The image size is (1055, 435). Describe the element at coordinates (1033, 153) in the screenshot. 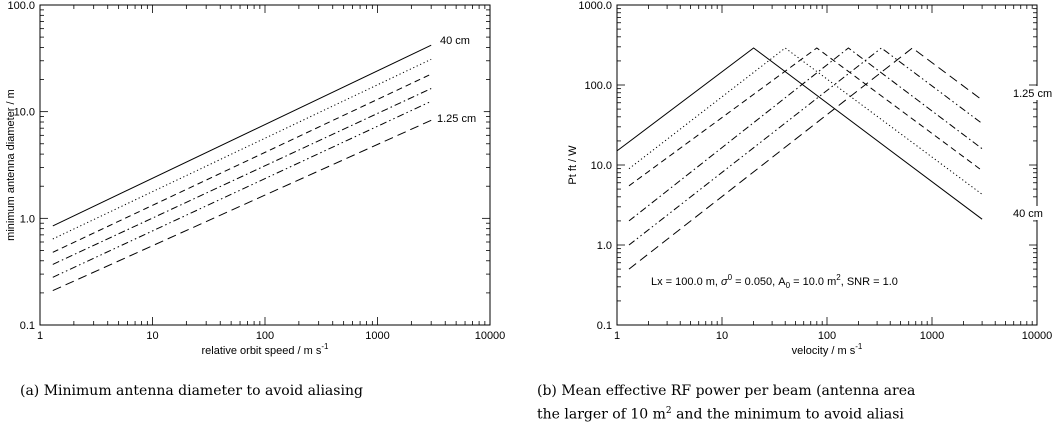

I see `line-annotations: 1.25 cm 40 cm` at that location.